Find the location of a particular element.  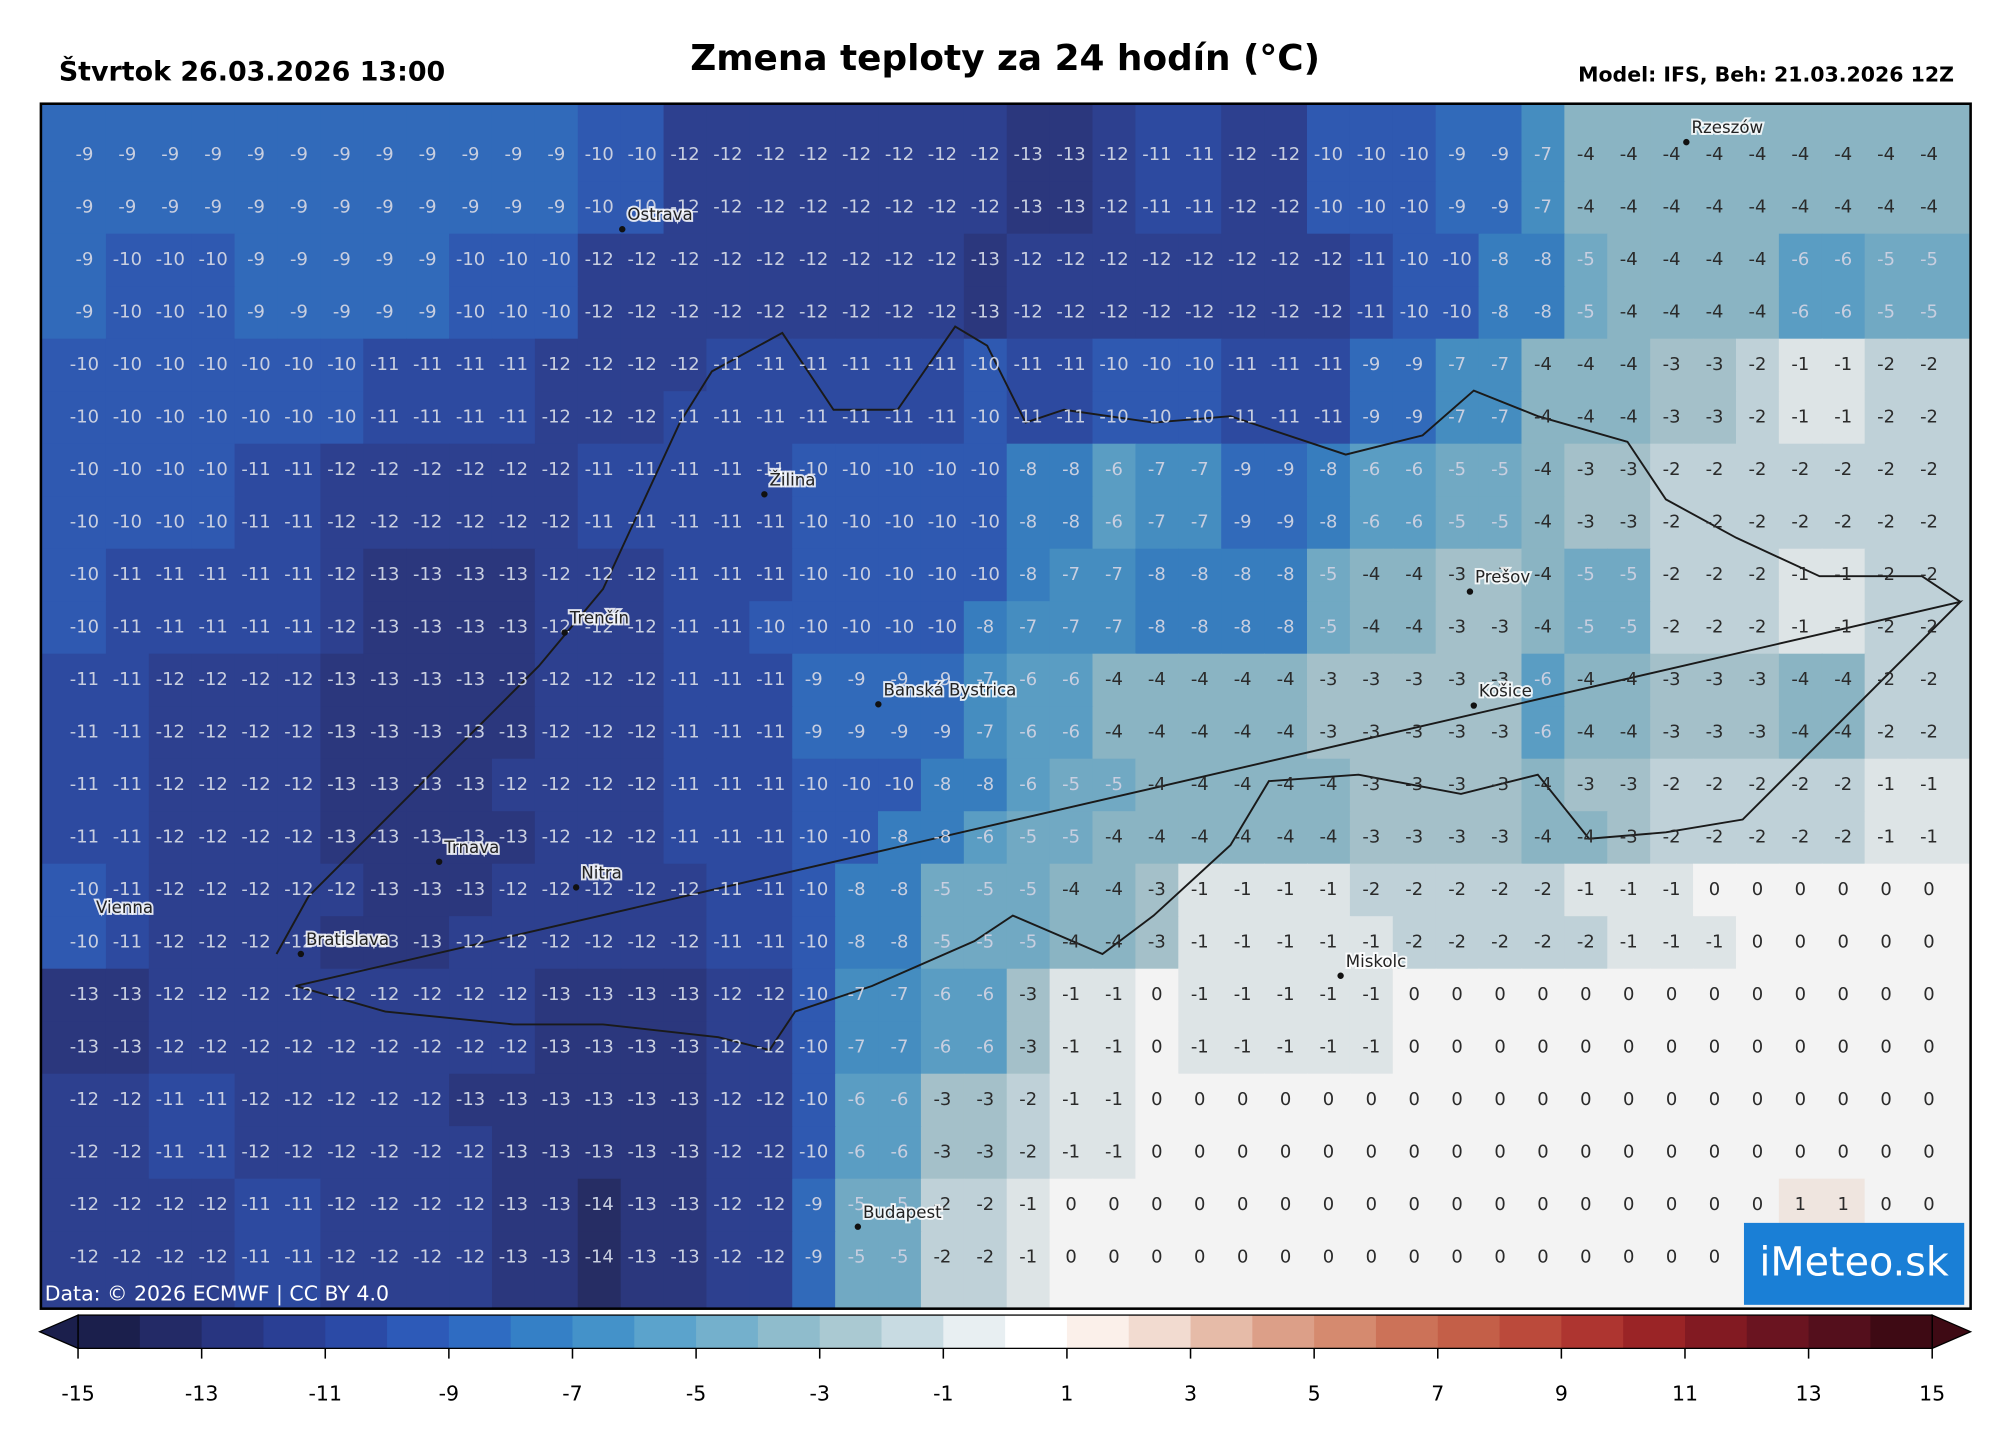

city-dot is located at coordinates (622, 229).